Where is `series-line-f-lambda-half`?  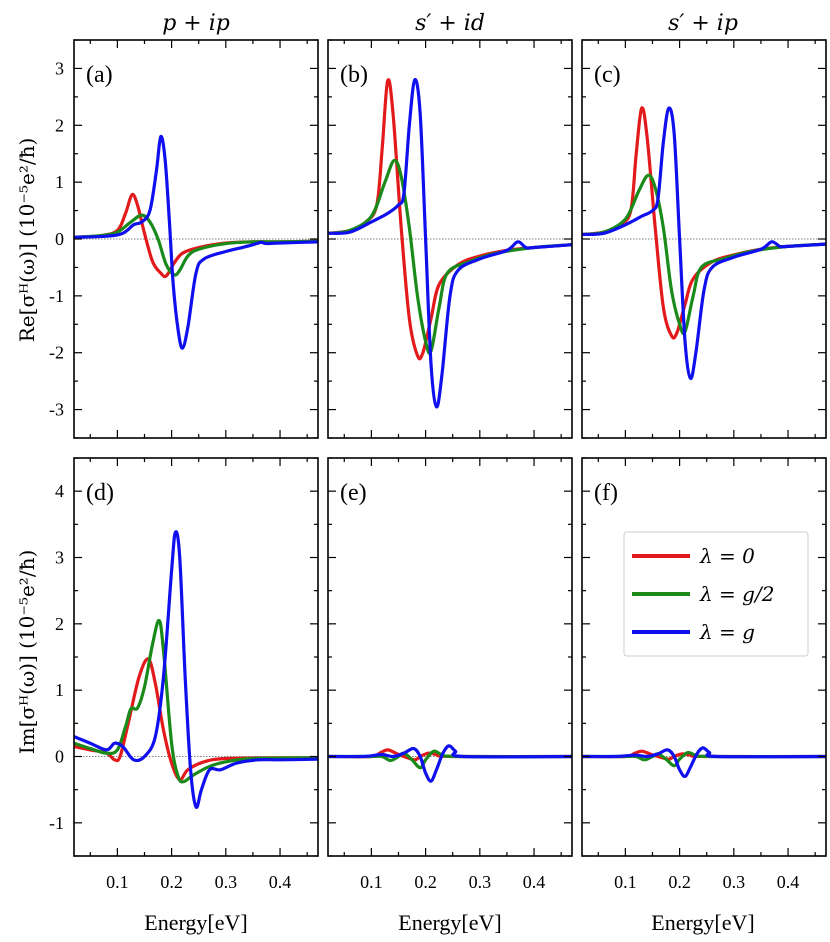
series-line-f-lambda-half is located at coordinates (704, 759).